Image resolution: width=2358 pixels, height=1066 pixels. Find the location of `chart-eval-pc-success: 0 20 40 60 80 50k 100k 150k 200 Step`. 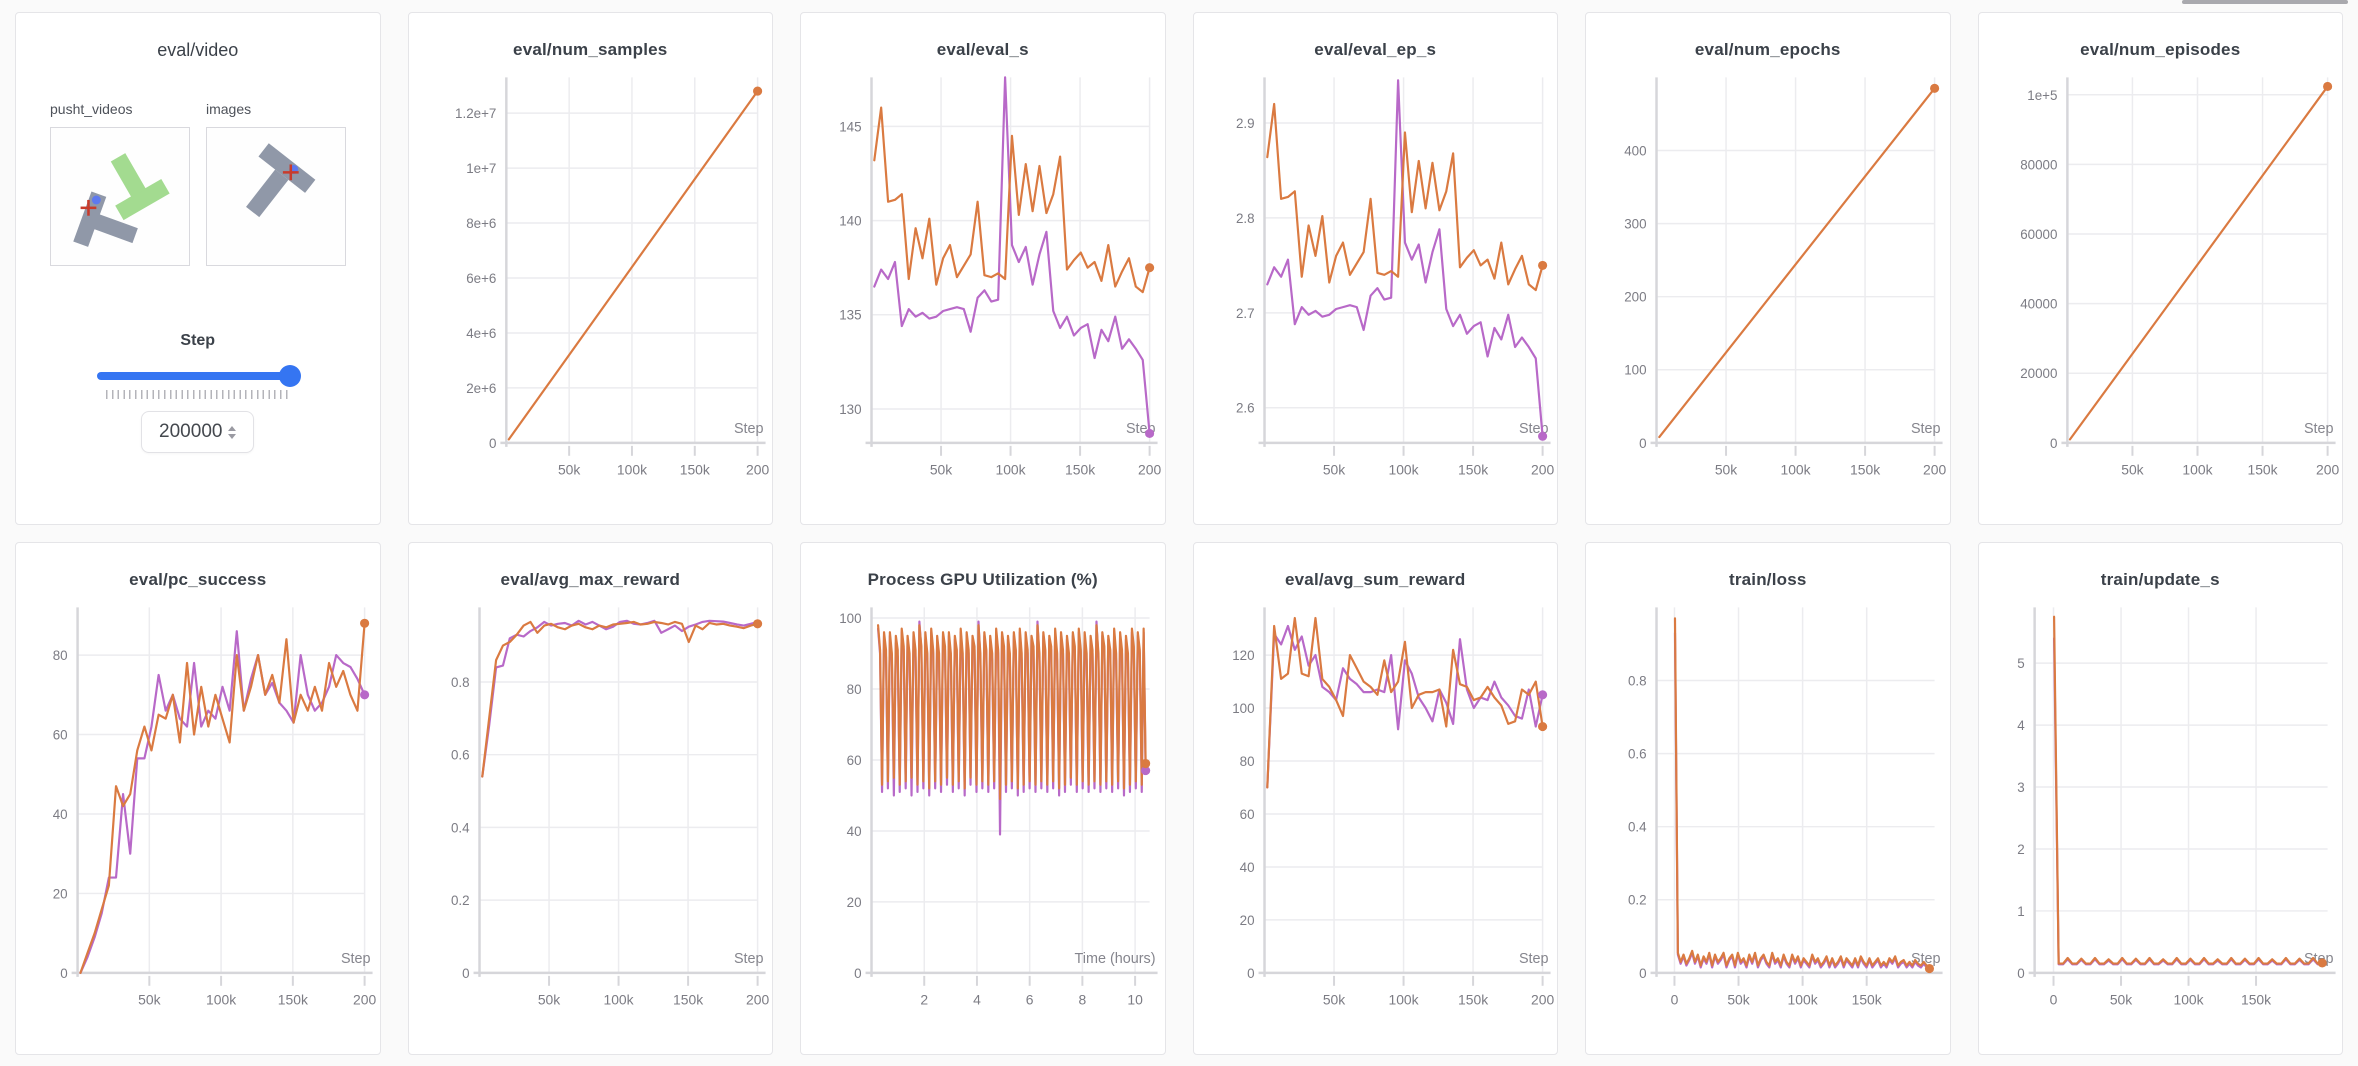

chart-eval-pc-success: 0 20 40 60 80 50k 100k 150k 200 Step is located at coordinates (198, 811).